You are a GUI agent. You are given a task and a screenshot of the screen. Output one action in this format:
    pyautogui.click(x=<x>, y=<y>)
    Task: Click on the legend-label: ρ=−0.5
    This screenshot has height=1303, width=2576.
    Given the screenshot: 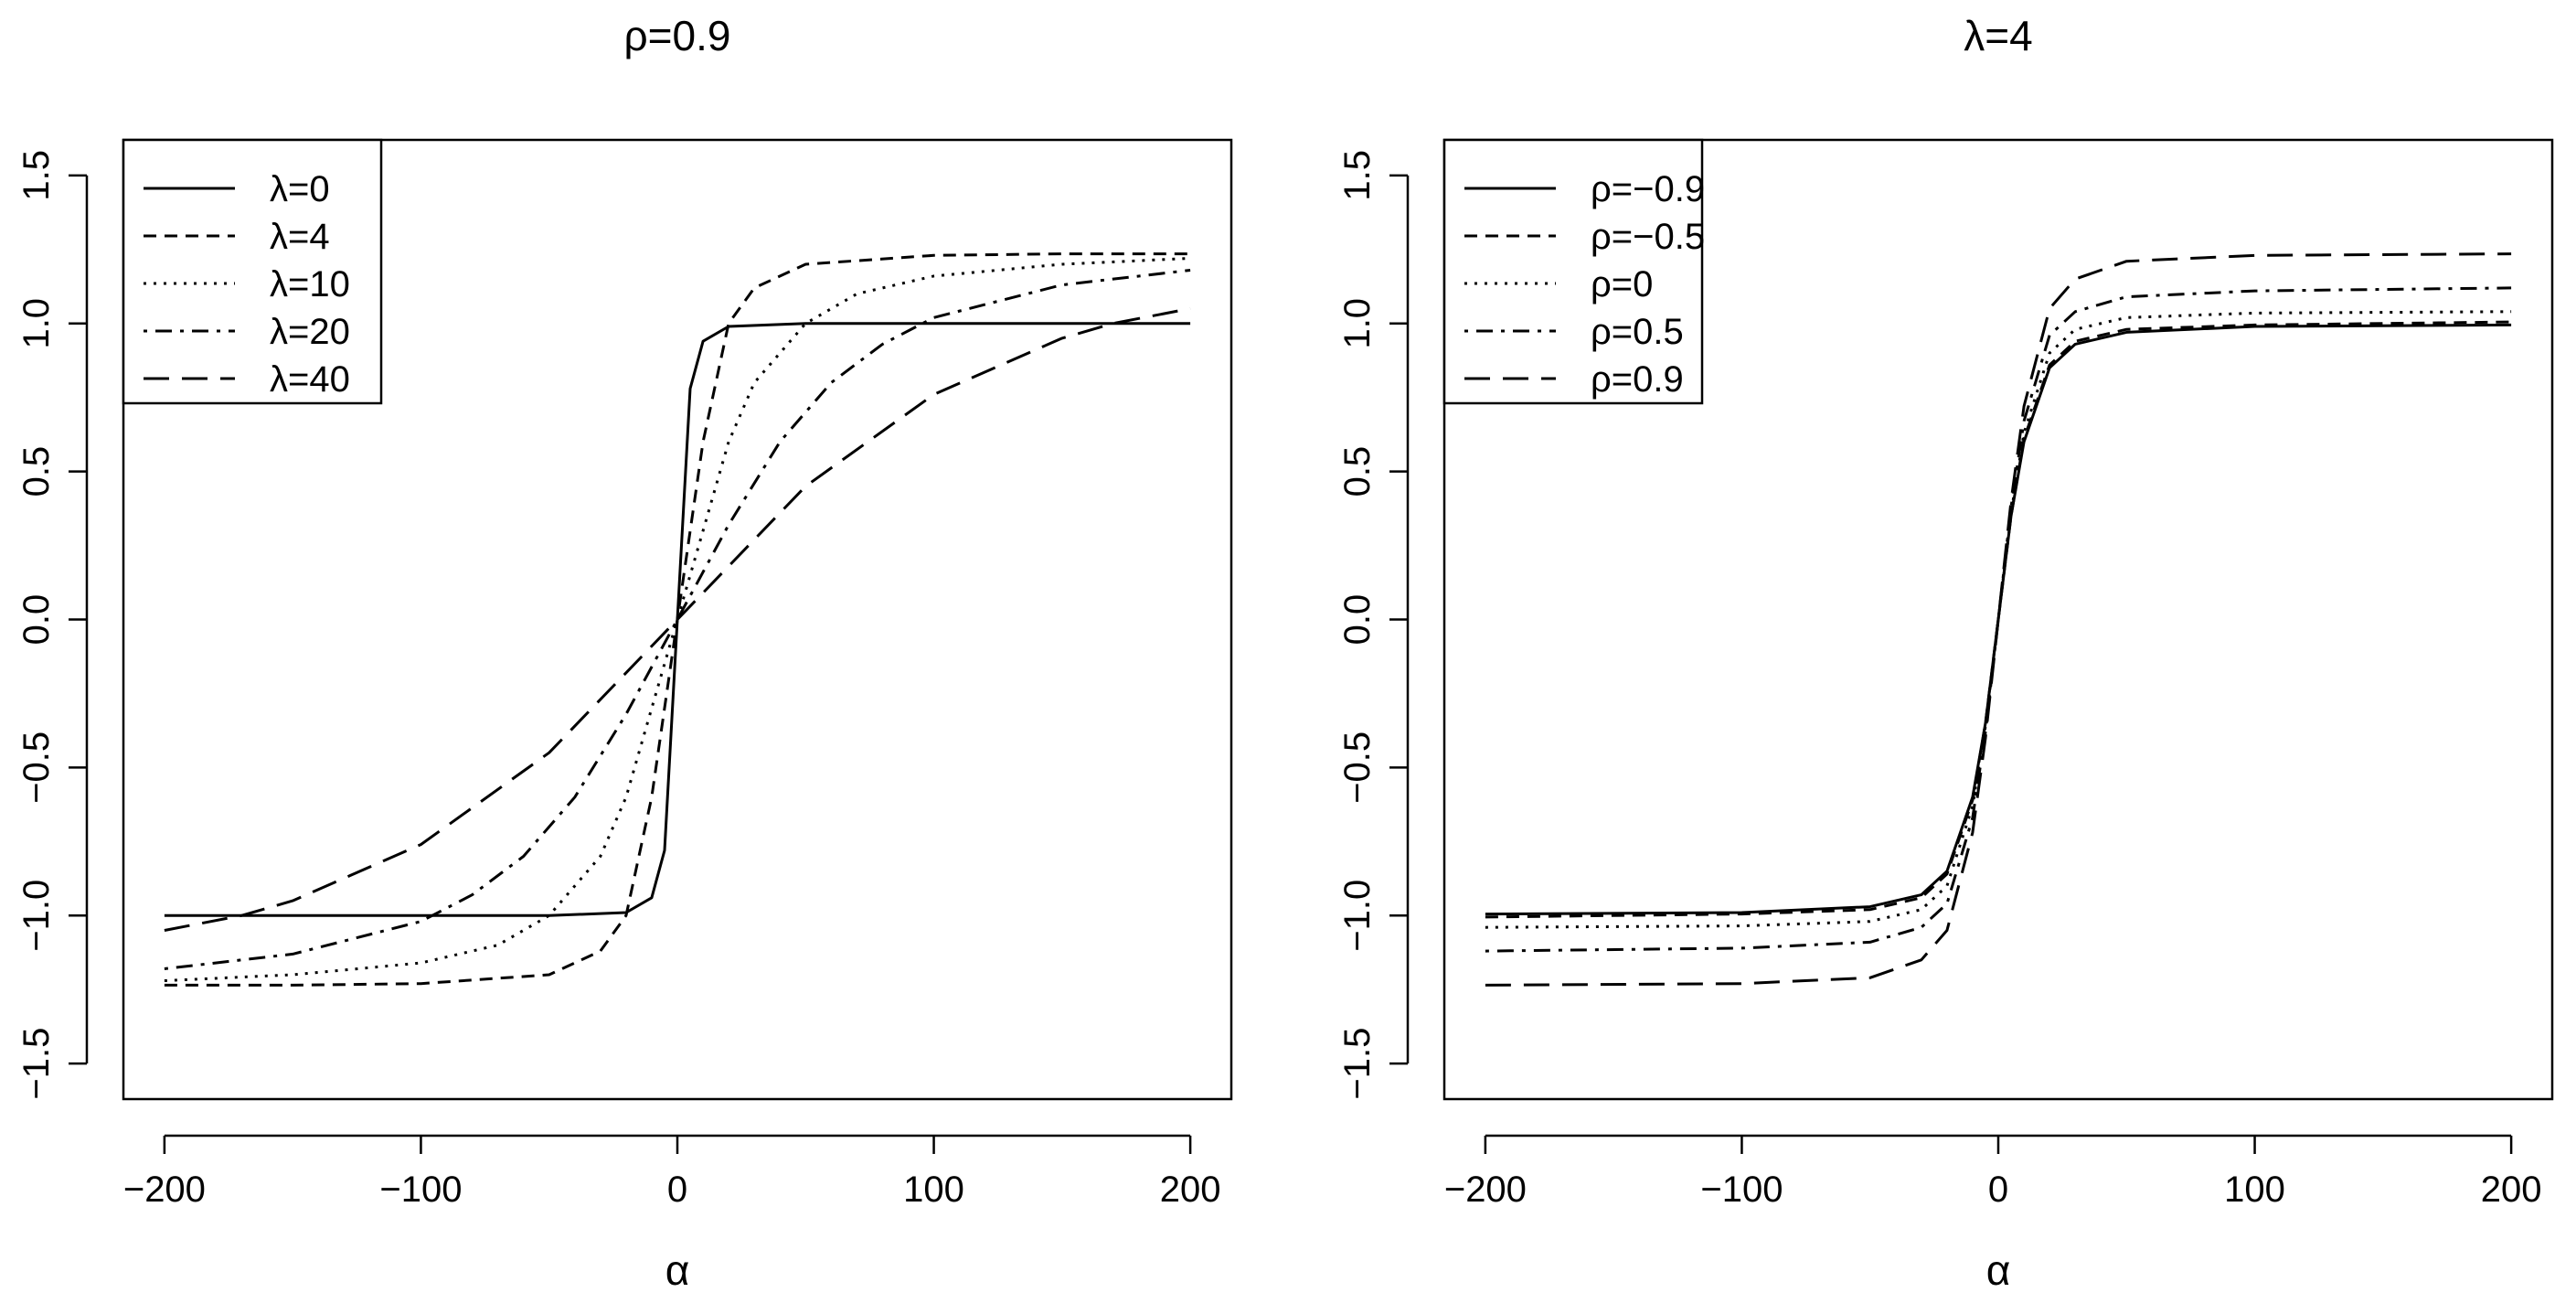 What is the action you would take?
    pyautogui.click(x=1648, y=237)
    